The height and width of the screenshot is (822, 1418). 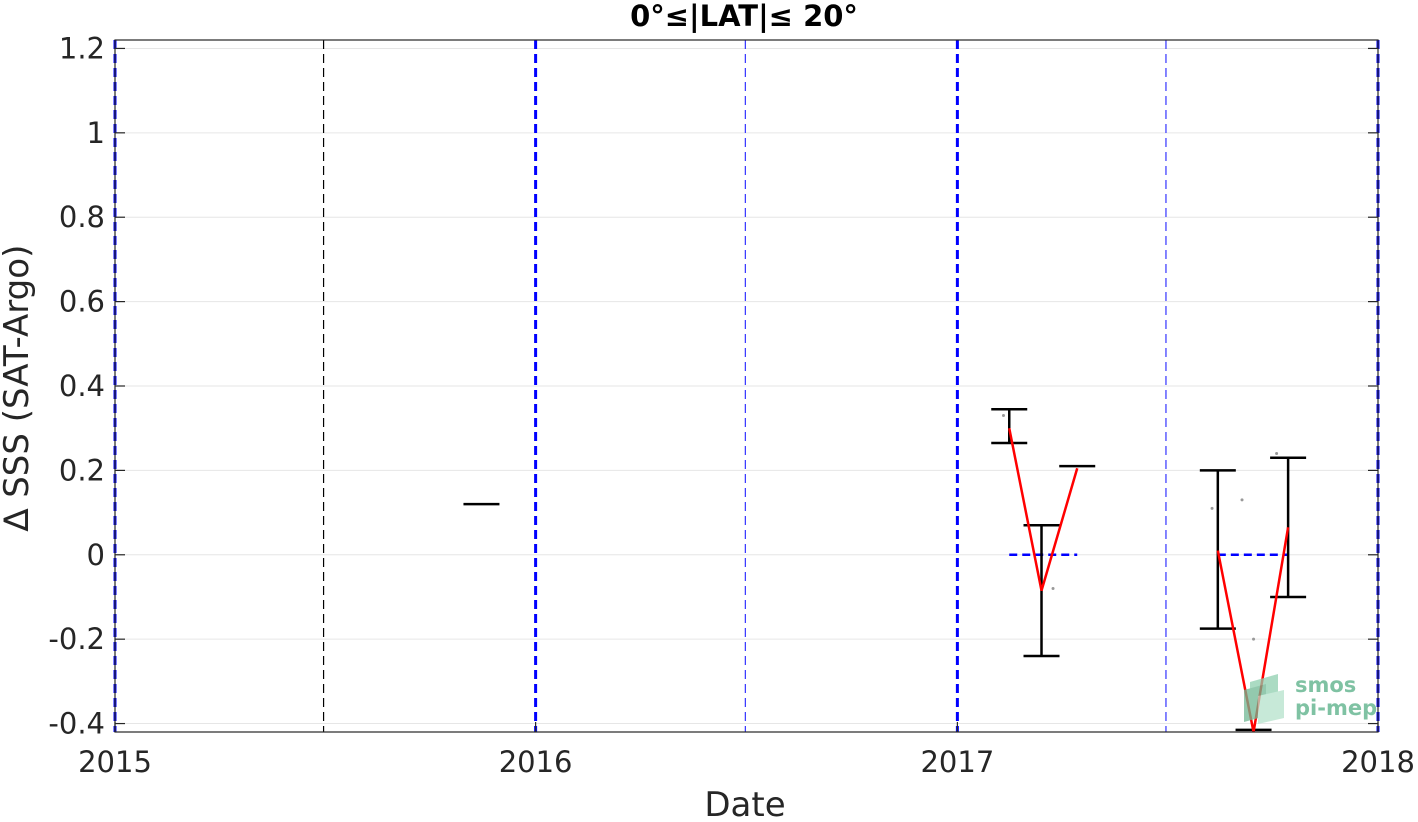 What do you see at coordinates (82, 386) in the screenshot?
I see `y-tick-label: 0.4` at bounding box center [82, 386].